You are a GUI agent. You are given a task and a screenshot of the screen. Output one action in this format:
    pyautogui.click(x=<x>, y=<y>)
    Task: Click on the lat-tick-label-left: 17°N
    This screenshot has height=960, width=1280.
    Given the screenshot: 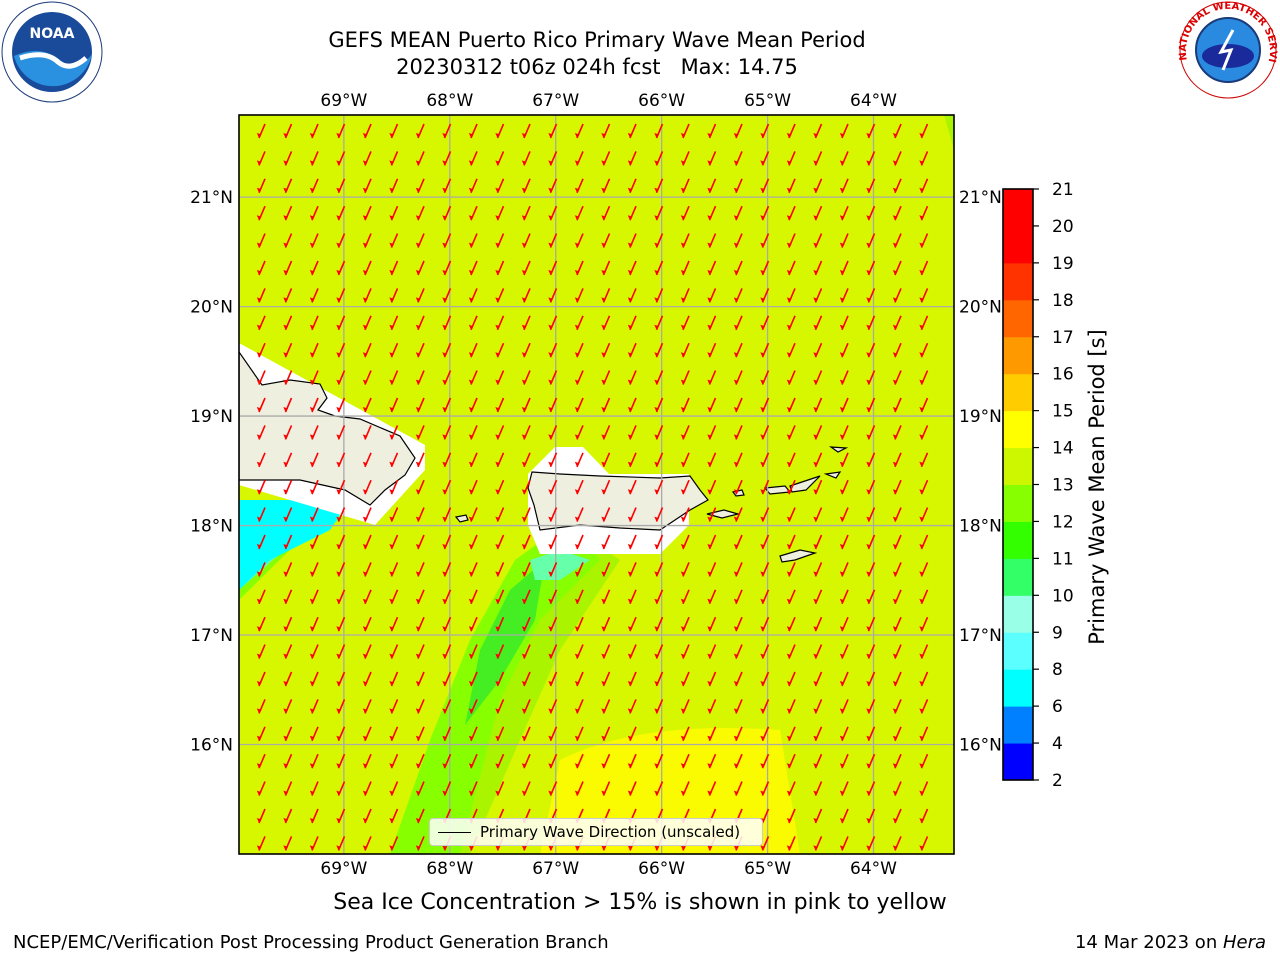 What is the action you would take?
    pyautogui.click(x=211, y=636)
    